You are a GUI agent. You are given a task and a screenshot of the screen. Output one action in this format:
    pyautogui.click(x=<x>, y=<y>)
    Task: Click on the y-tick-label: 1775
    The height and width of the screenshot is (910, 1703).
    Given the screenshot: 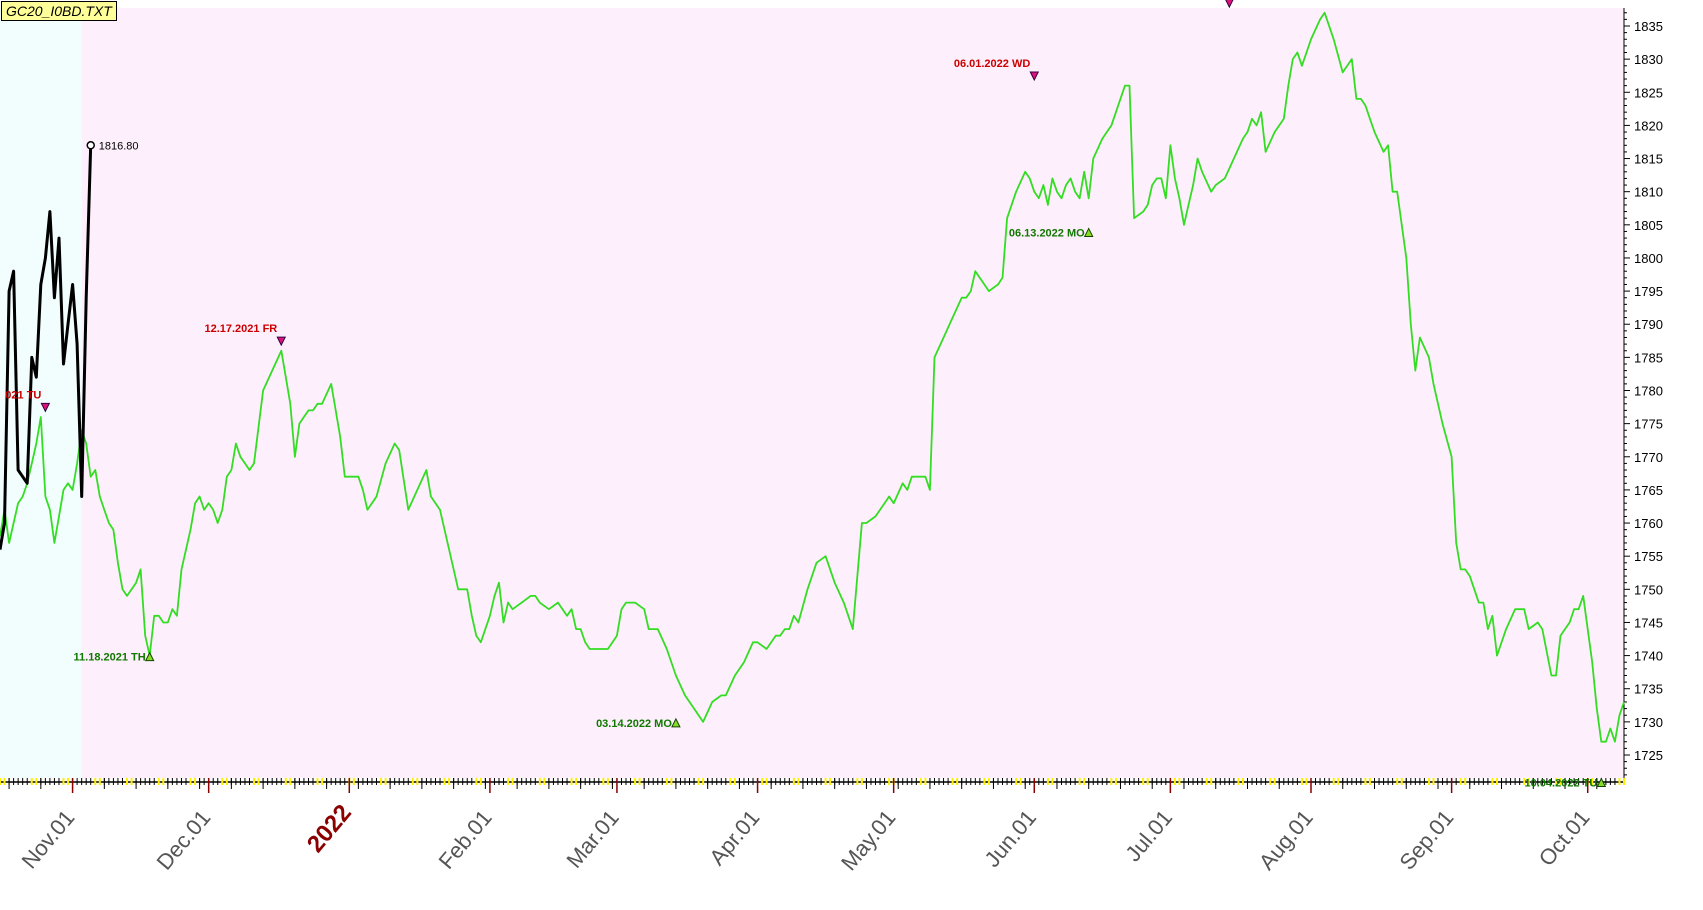 What is the action you would take?
    pyautogui.click(x=1648, y=424)
    